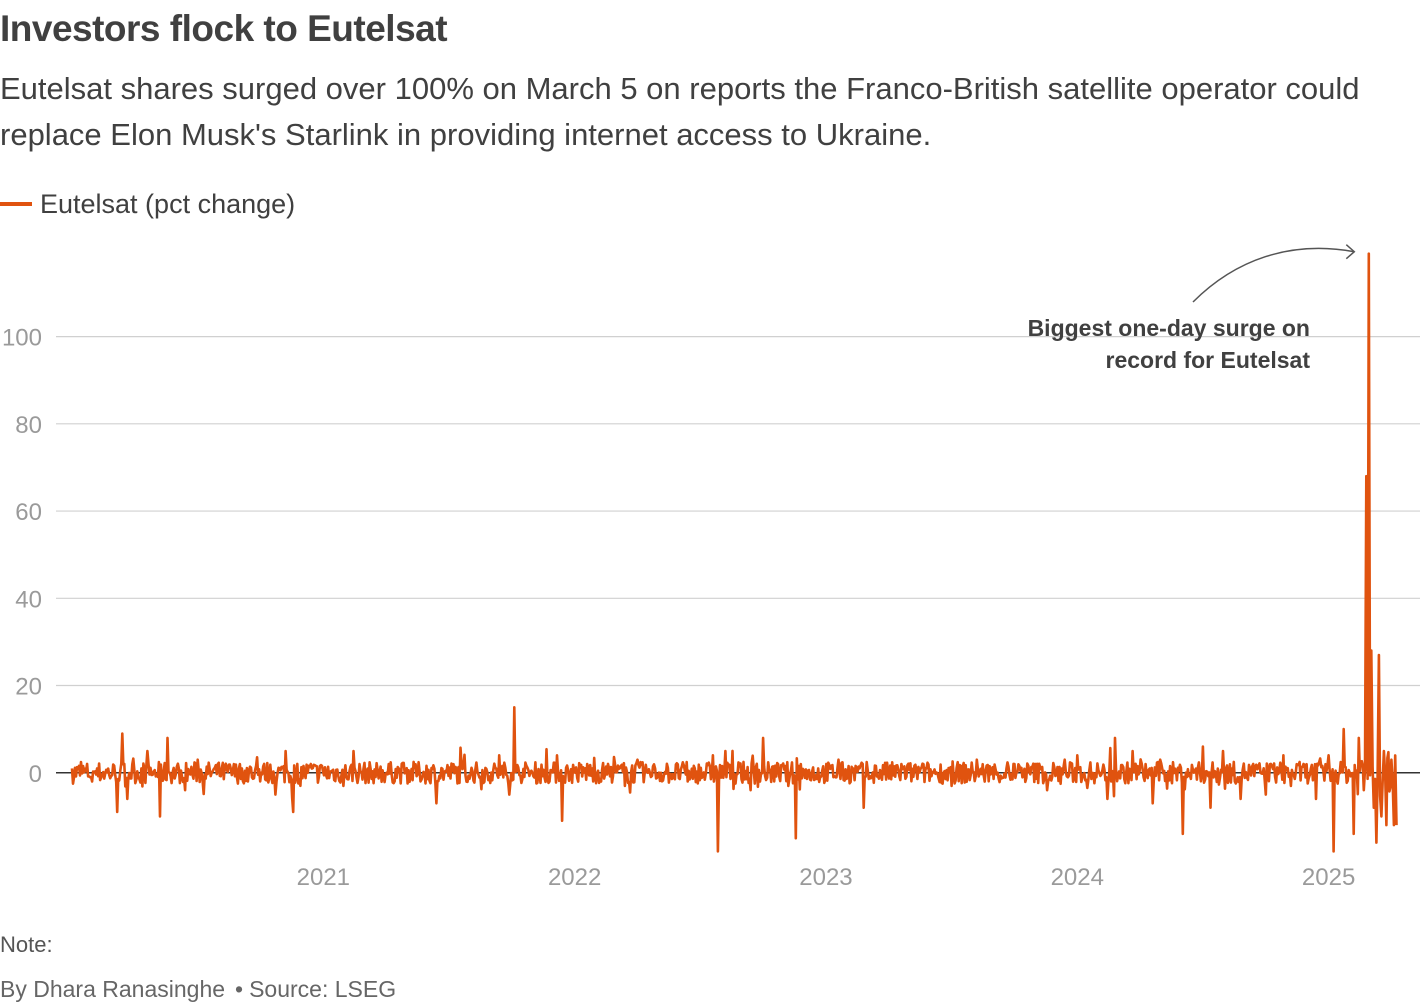 This screenshot has width=1420, height=1004. I want to click on y-tick-label: 60, so click(28, 512).